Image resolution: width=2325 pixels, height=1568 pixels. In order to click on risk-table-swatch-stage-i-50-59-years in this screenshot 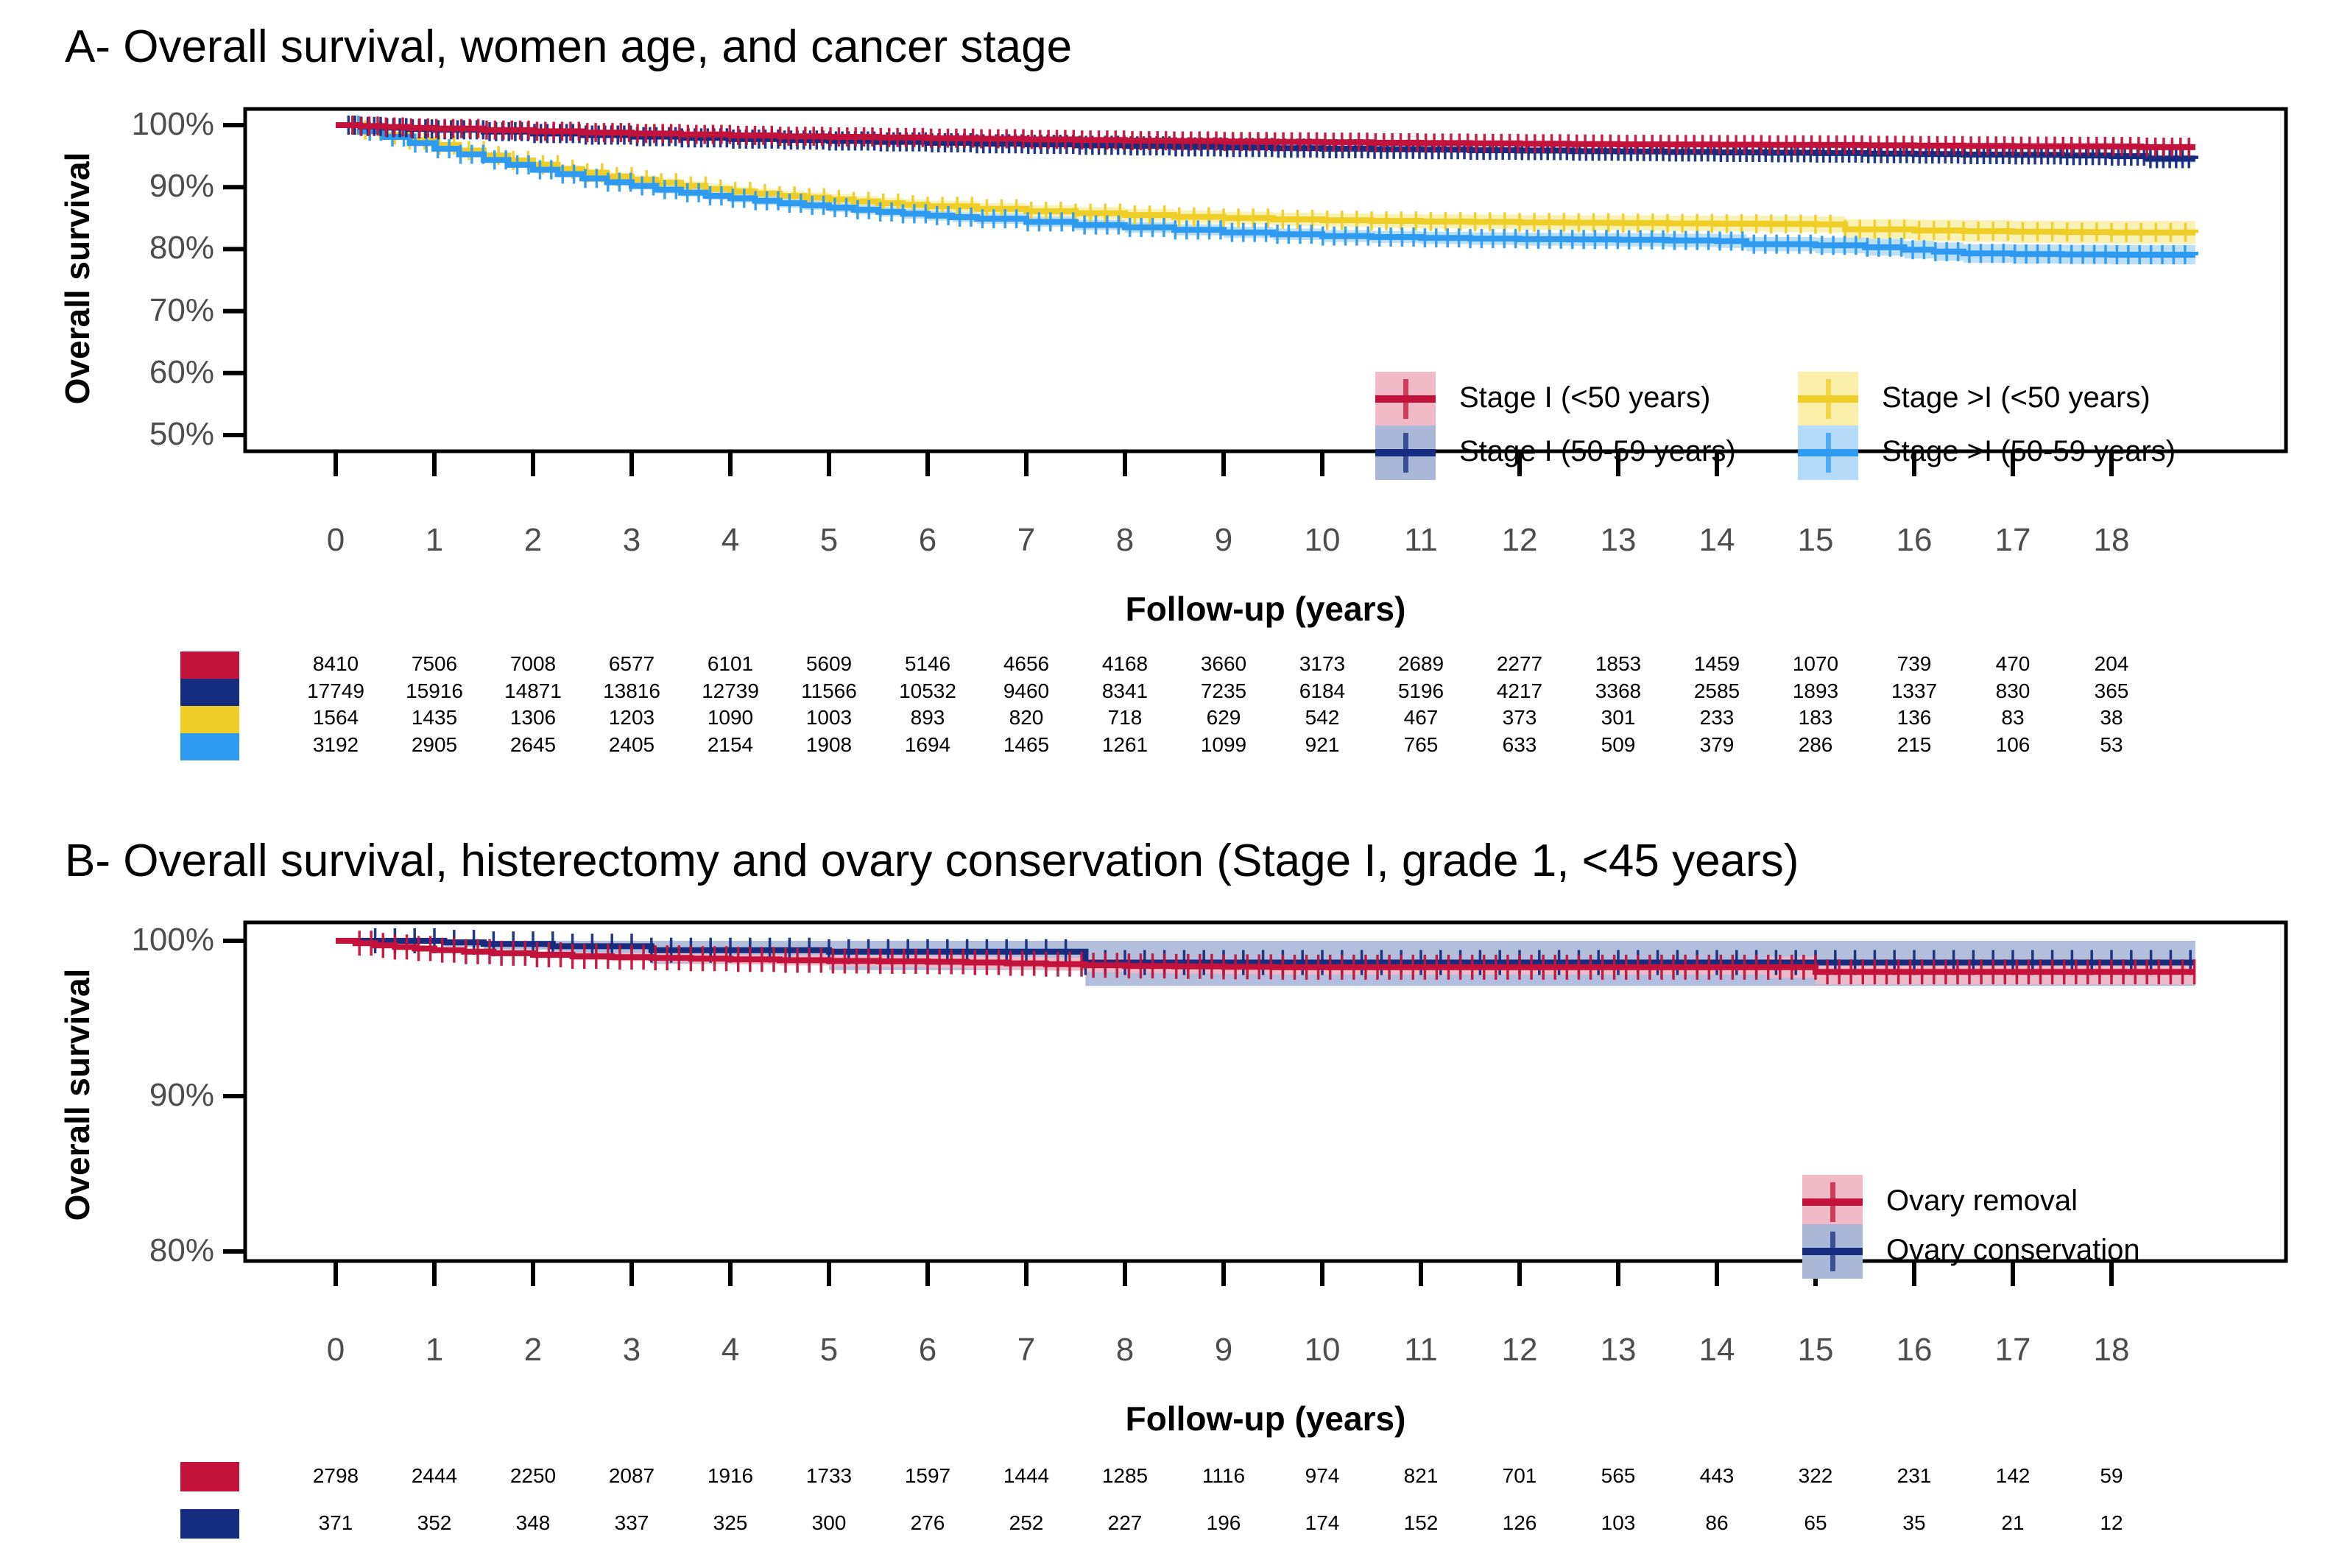, I will do `click(209, 692)`.